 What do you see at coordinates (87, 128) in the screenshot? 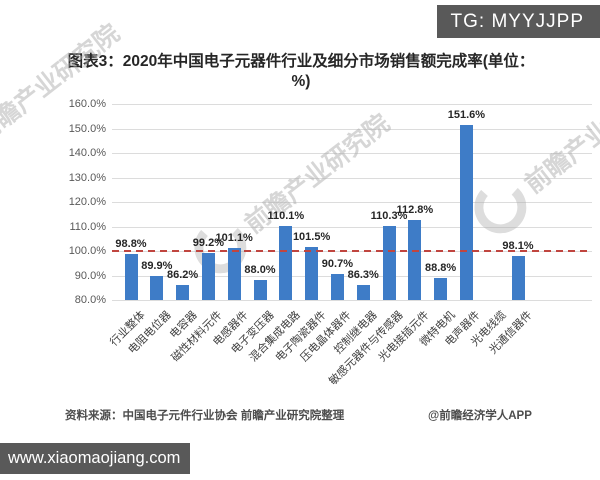
I see `y-axis-tick-label: 150.0%` at bounding box center [87, 128].